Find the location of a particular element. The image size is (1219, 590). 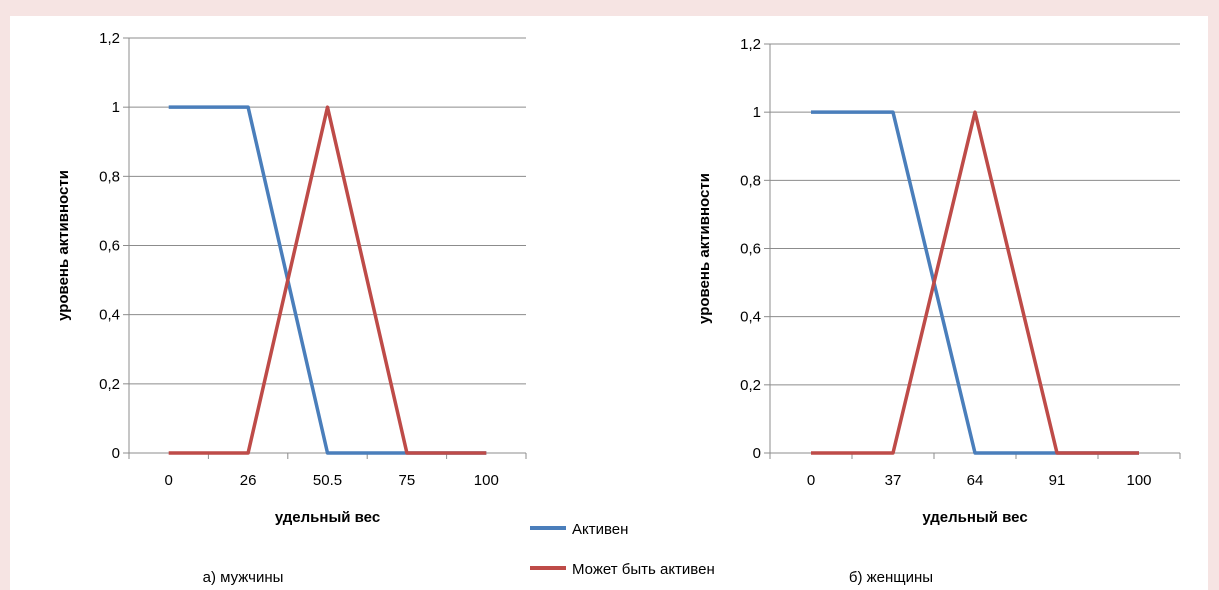

x-tick-label: 75 is located at coordinates (407, 480).